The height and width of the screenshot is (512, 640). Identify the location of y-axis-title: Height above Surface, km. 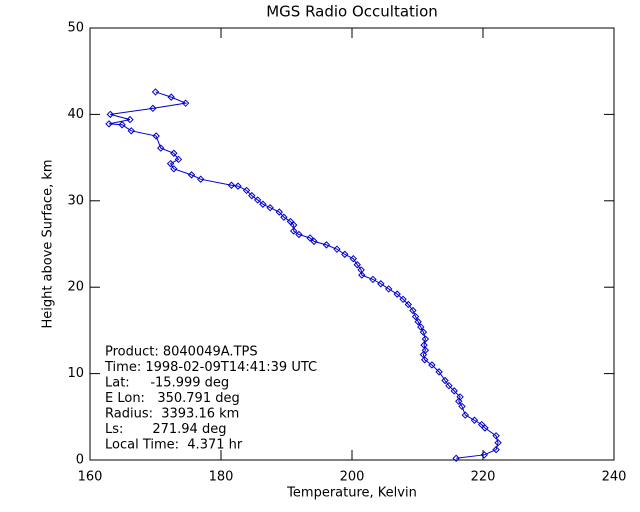
(48, 243).